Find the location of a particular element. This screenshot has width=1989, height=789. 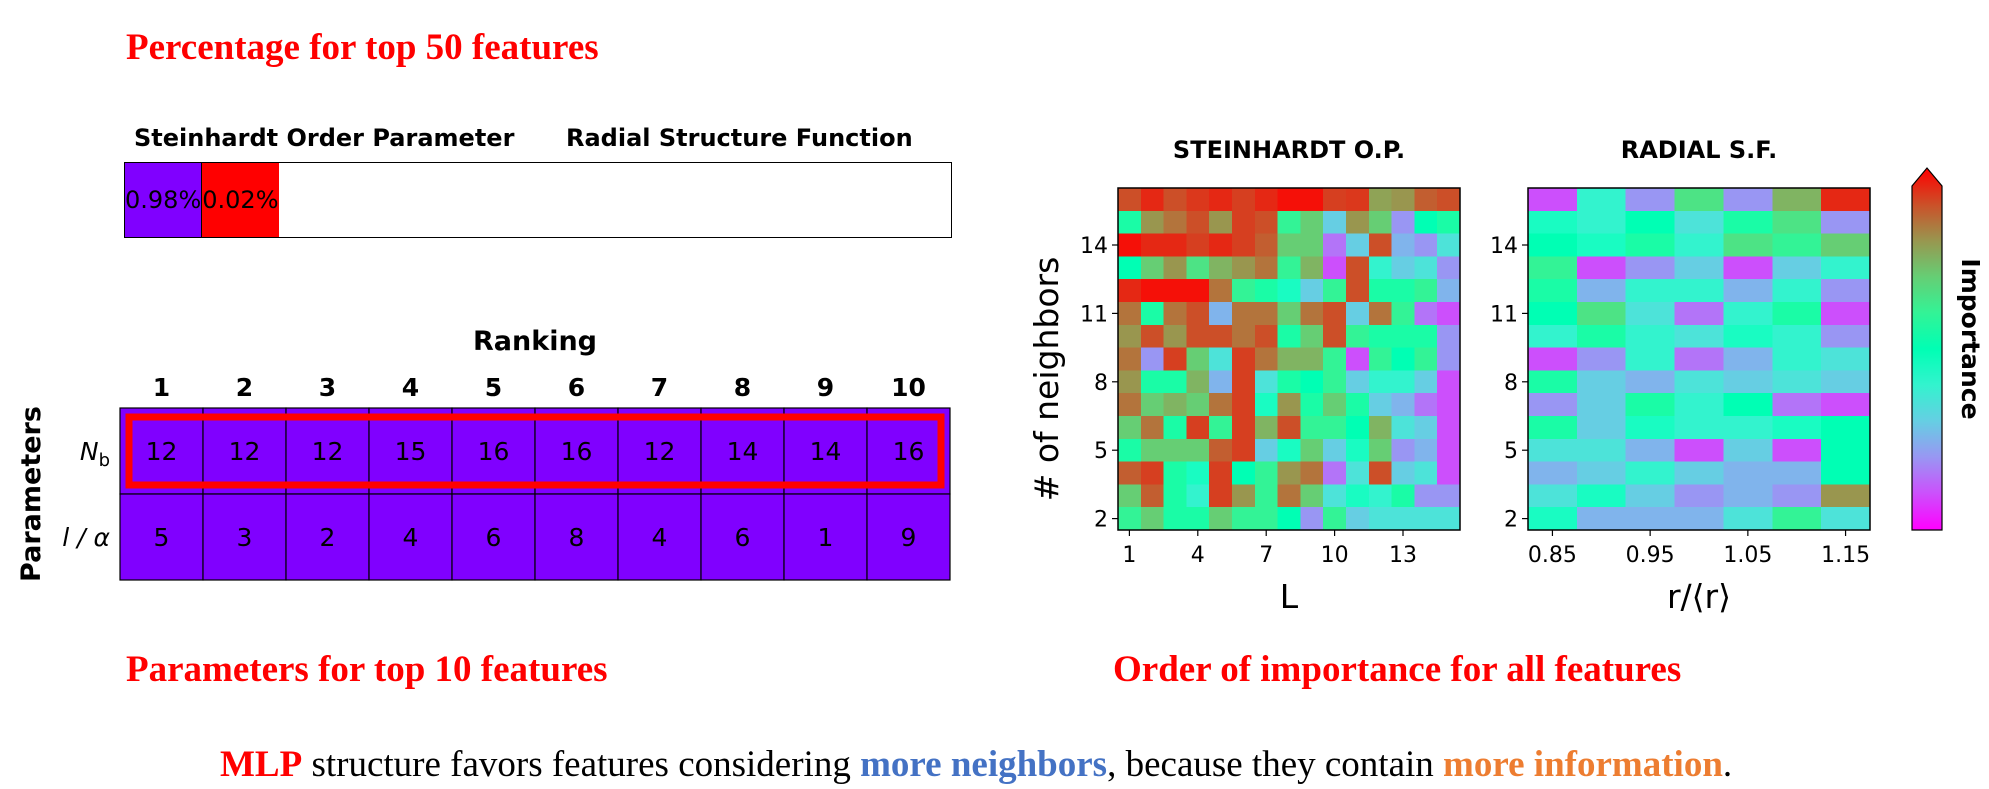

steinhardt-value-label: 0.98% is located at coordinates (163, 200).